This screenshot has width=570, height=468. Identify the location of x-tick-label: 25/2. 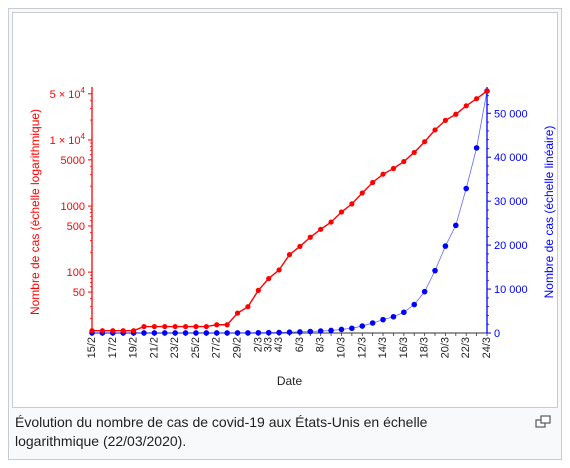
(196, 347).